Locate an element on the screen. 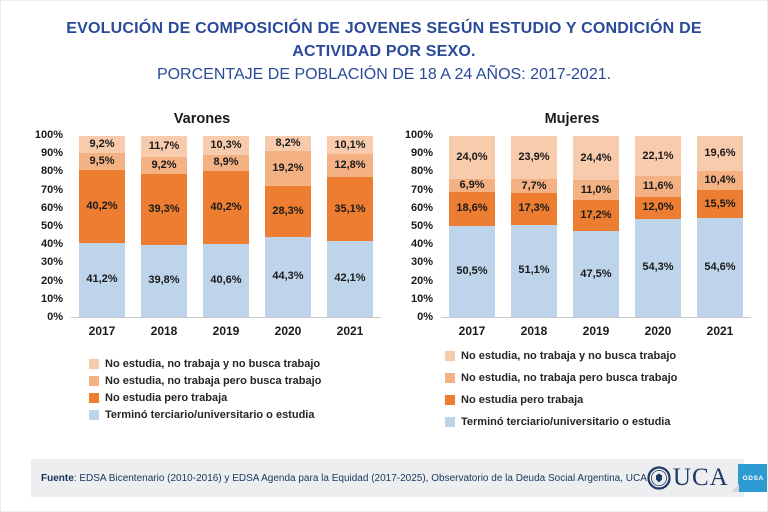 The width and height of the screenshot is (768, 512). stacked-bar: 23,9% 7,7% 17,3% 51,1% is located at coordinates (534, 226).